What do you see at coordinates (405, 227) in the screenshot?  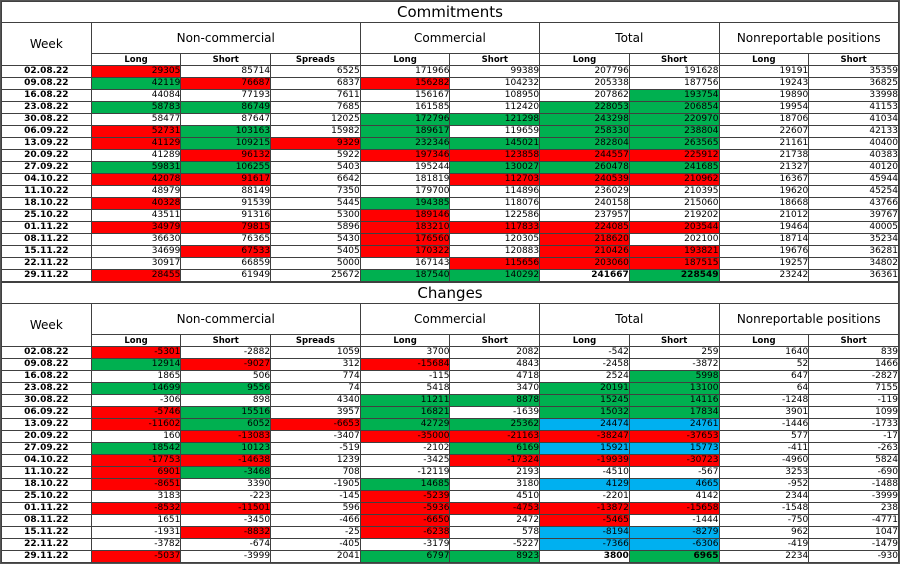 I see `value-cell: 183210` at bounding box center [405, 227].